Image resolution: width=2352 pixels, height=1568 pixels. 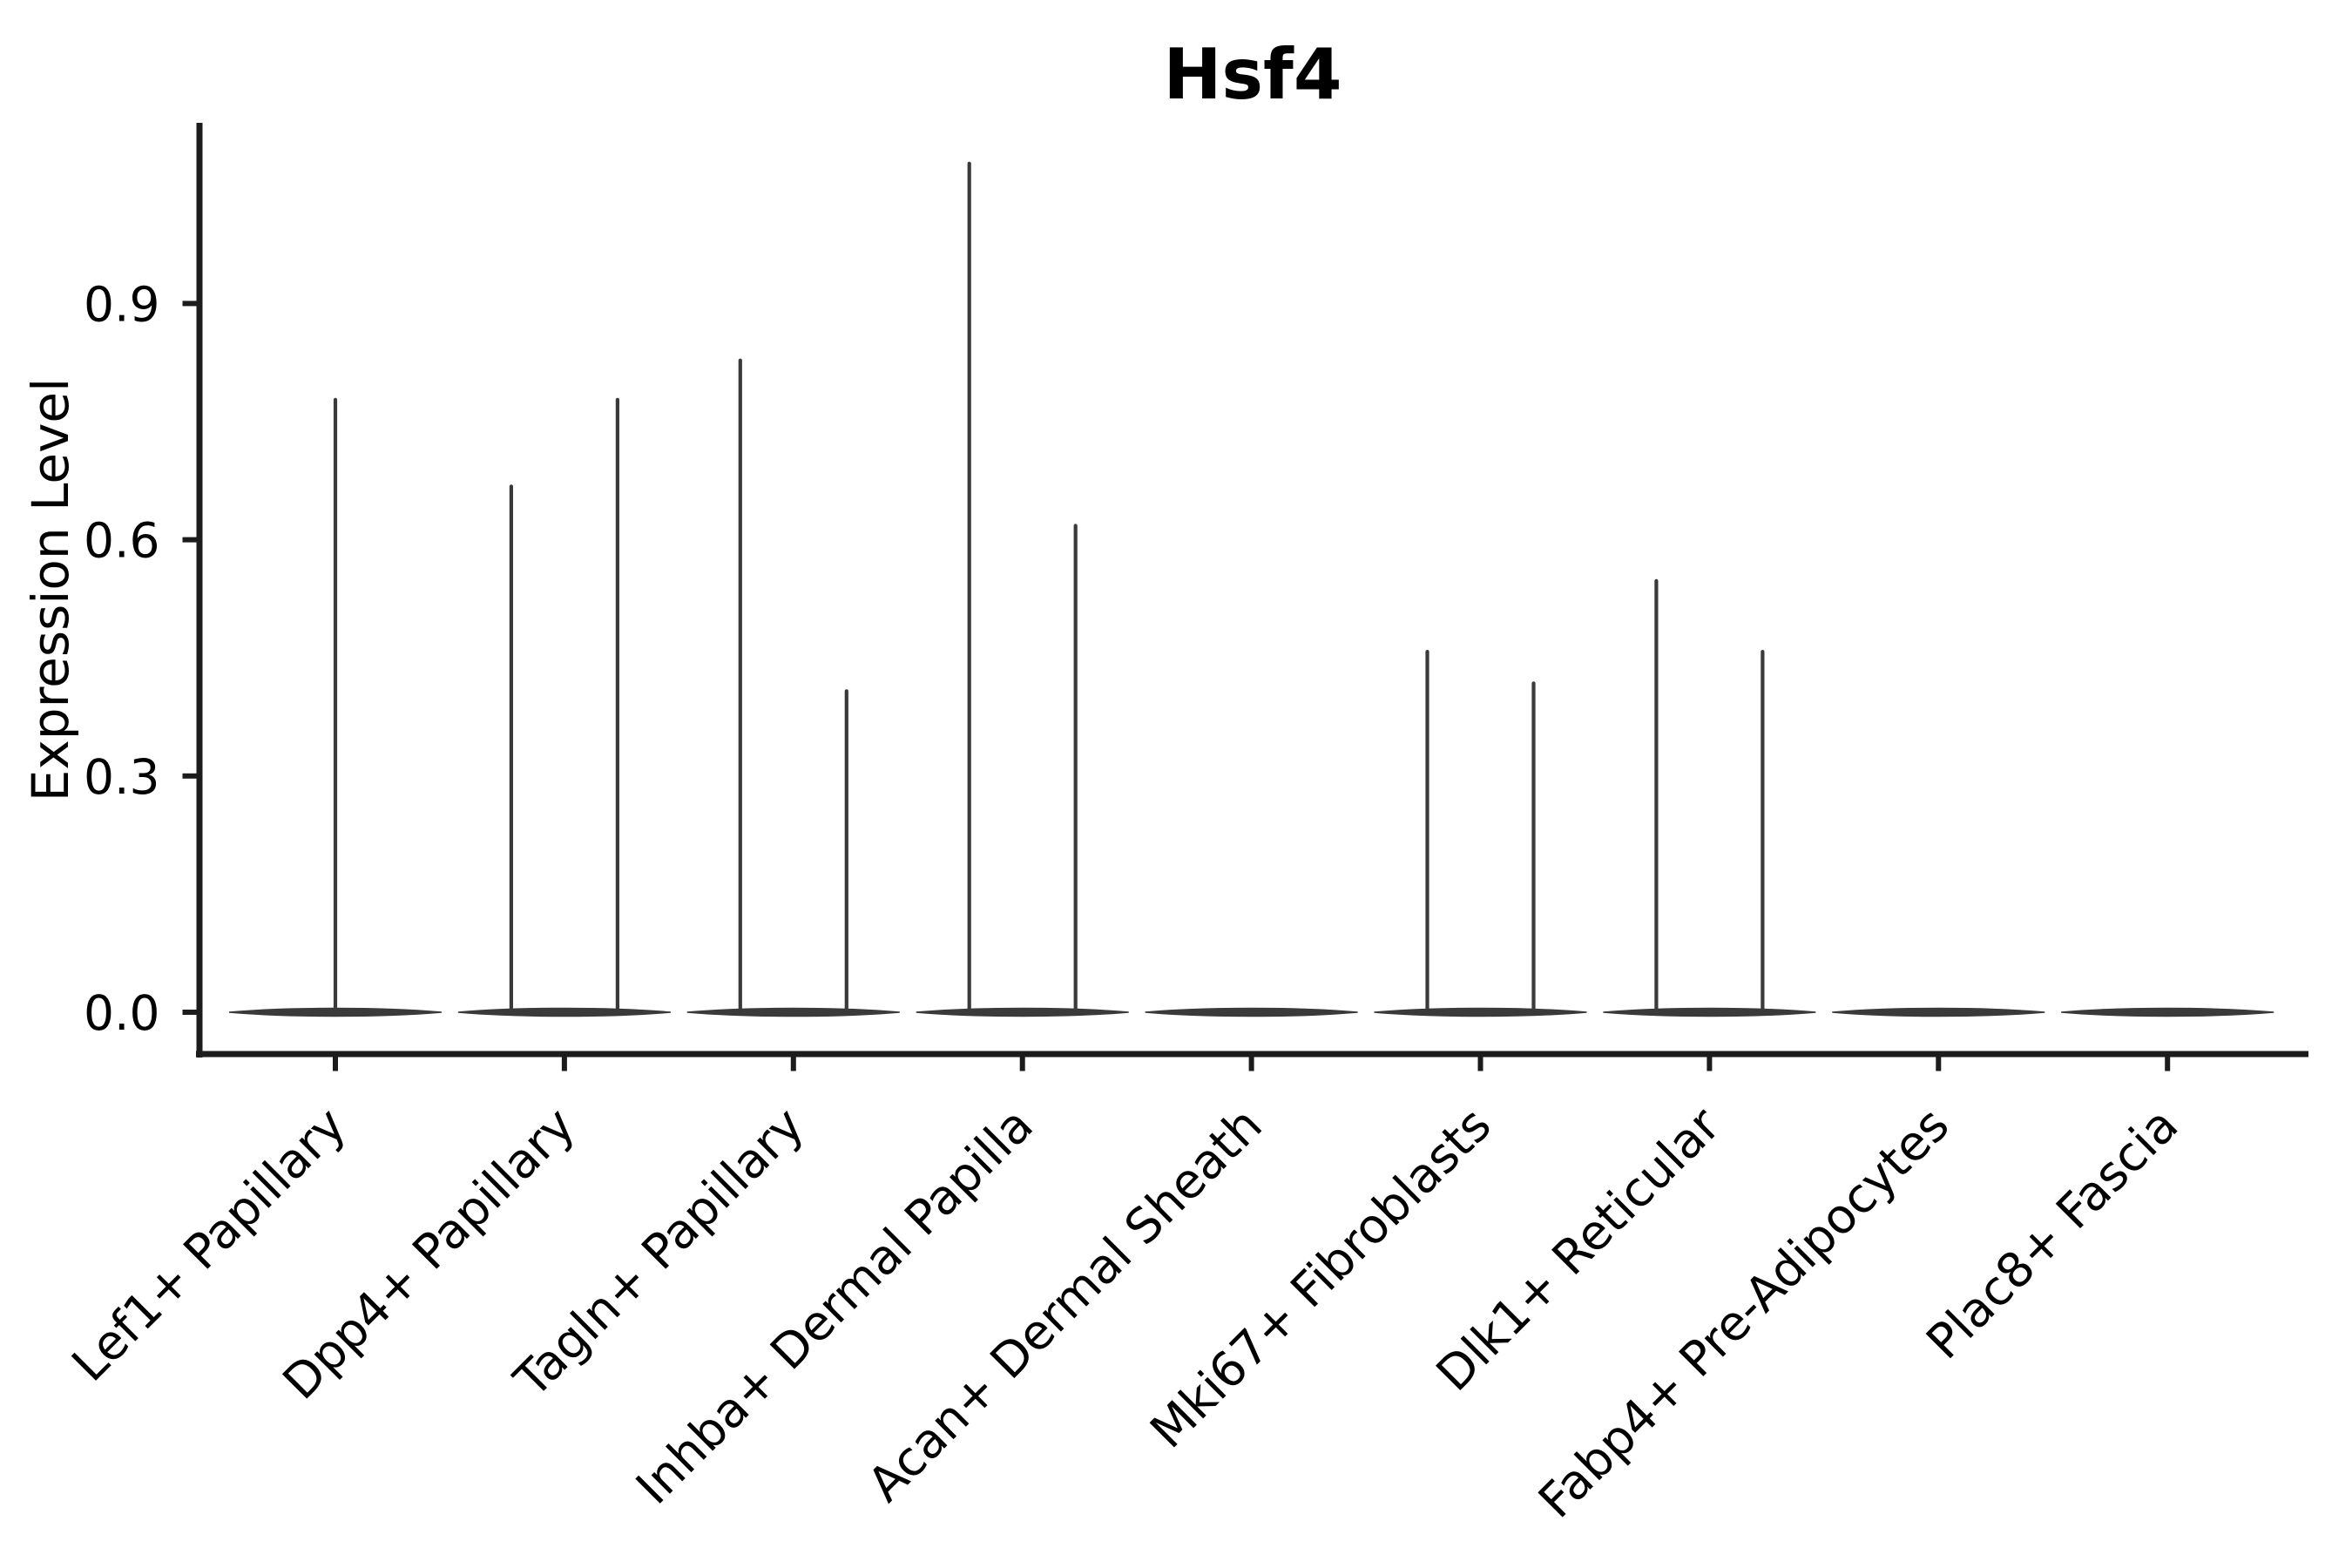 What do you see at coordinates (1744, 1313) in the screenshot?
I see `x-tick-label: Fabp4+ Pre-Adipocytes` at bounding box center [1744, 1313].